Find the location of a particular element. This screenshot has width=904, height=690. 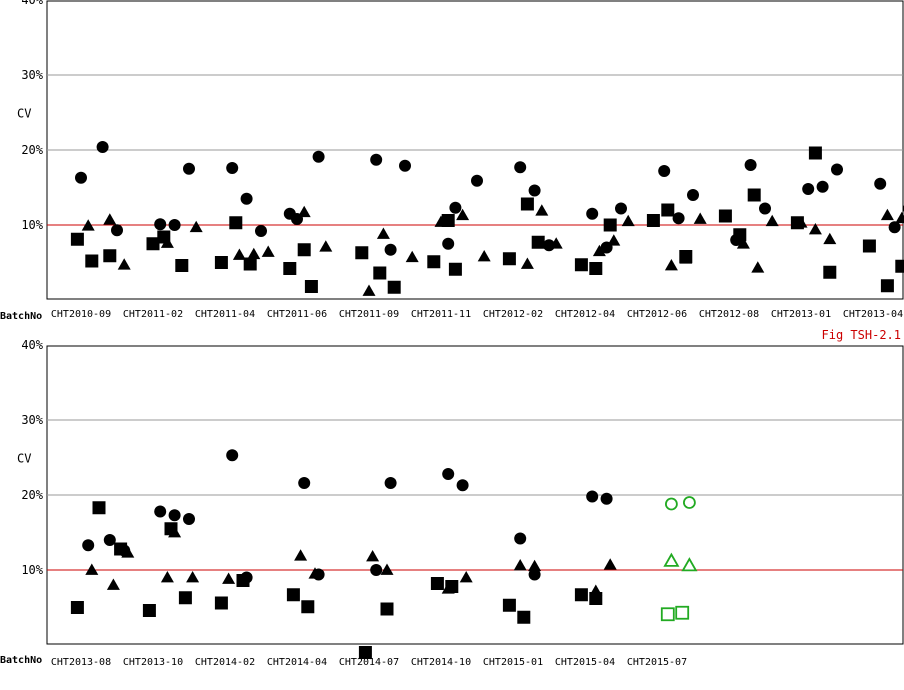

x-tick-label: CHT2011-06 is located at coordinates (297, 314).